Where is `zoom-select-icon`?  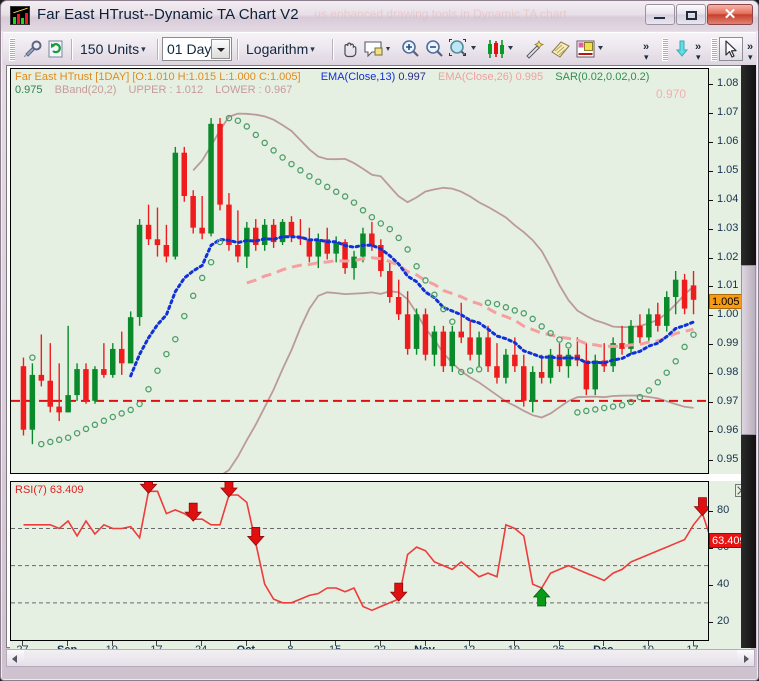
zoom-select-icon is located at coordinates (463, 49).